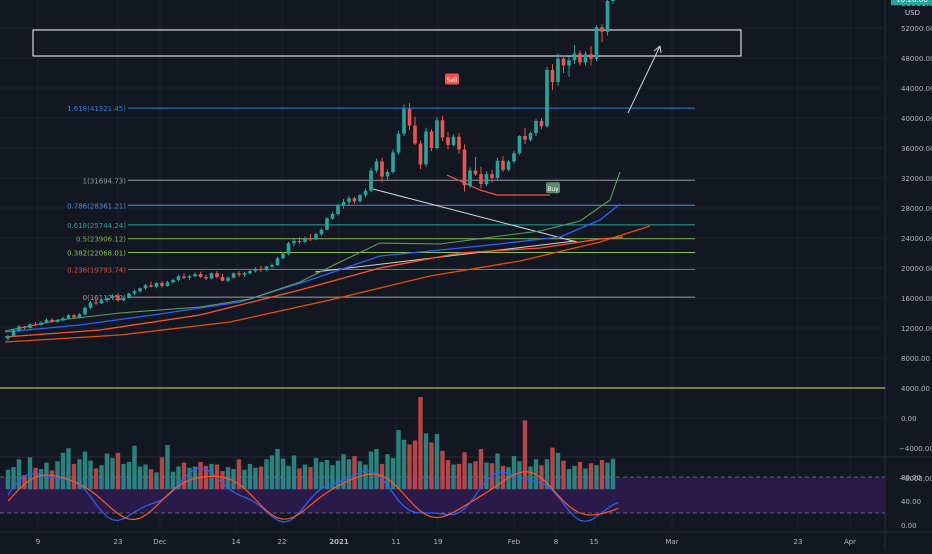 This screenshot has height=554, width=932. Describe the element at coordinates (553, 188) in the screenshot. I see `signal-buy-marker: Buy` at that location.